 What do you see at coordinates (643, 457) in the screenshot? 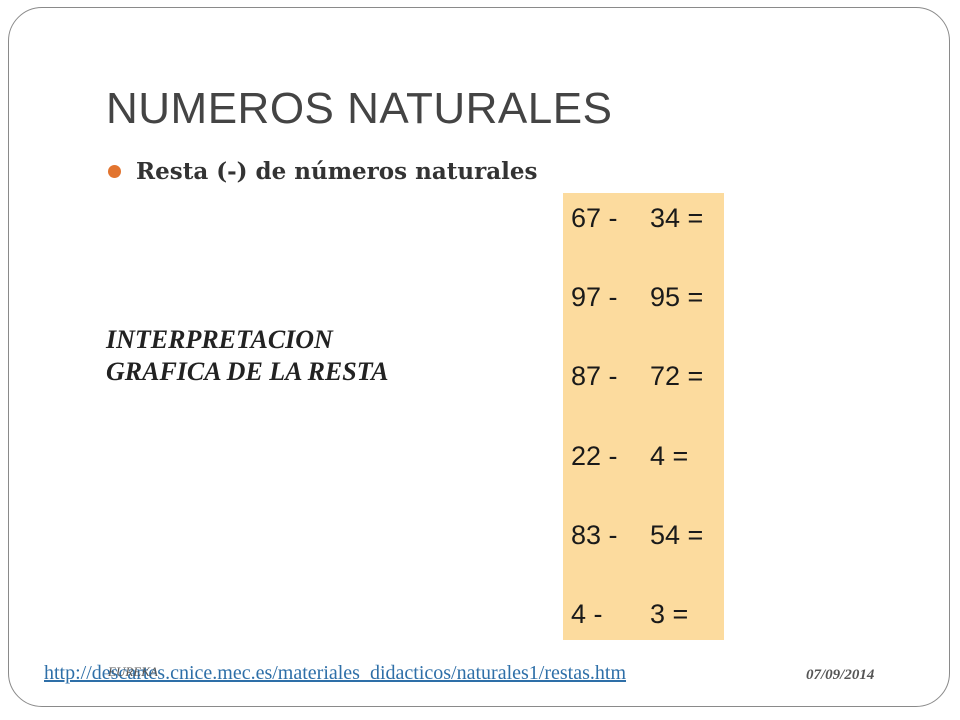
I see `subtraction-row: 22 - 4 =` at bounding box center [643, 457].